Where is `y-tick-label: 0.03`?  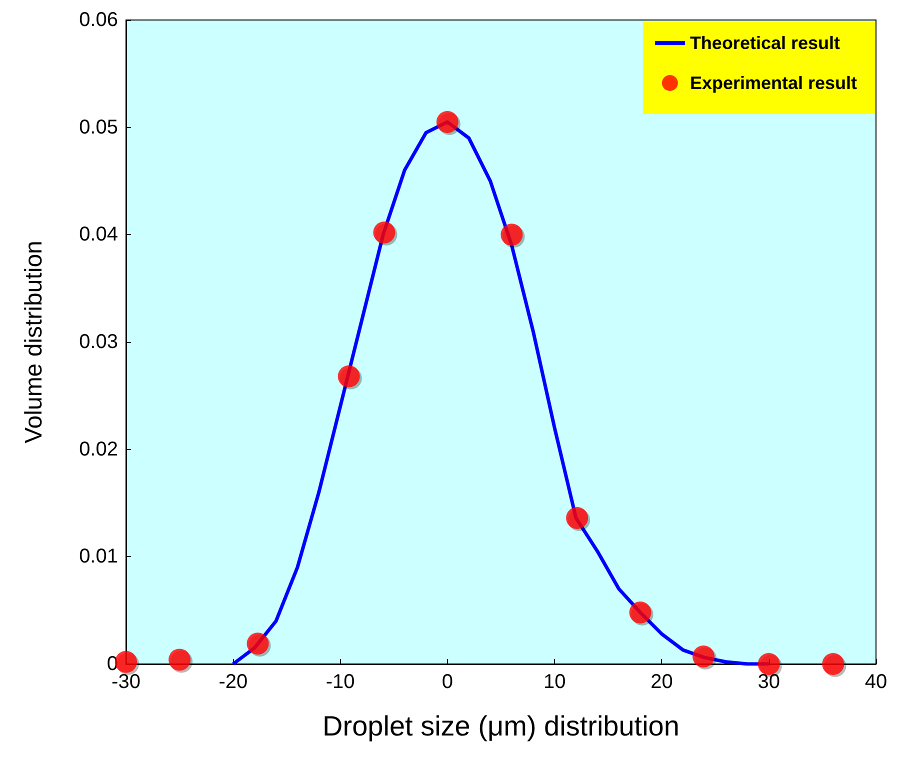
y-tick-label: 0.03 is located at coordinates (98, 342).